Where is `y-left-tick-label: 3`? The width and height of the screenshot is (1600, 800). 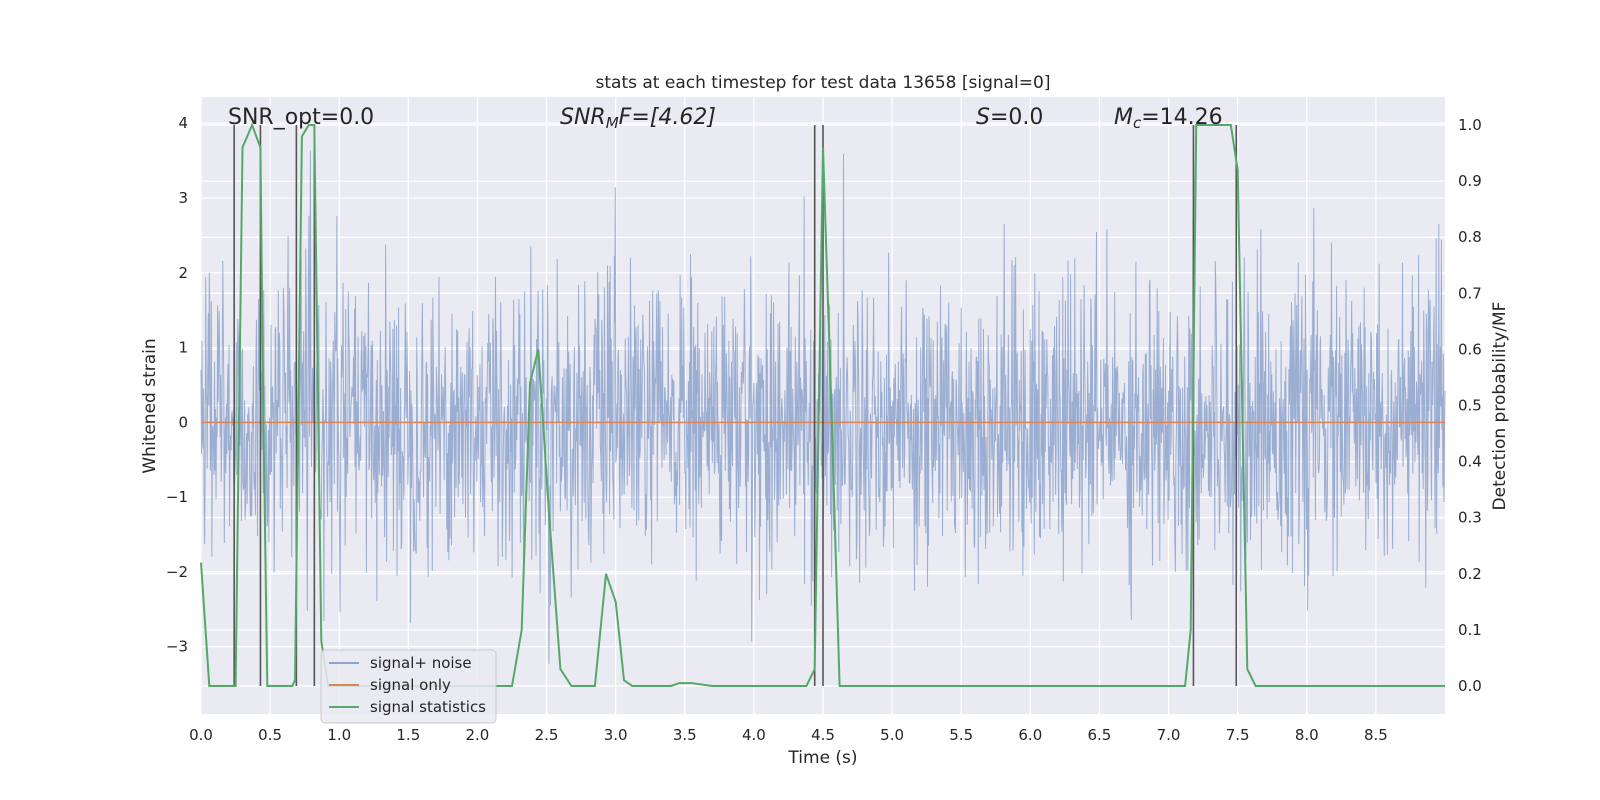
y-left-tick-label: 3 is located at coordinates (183, 198).